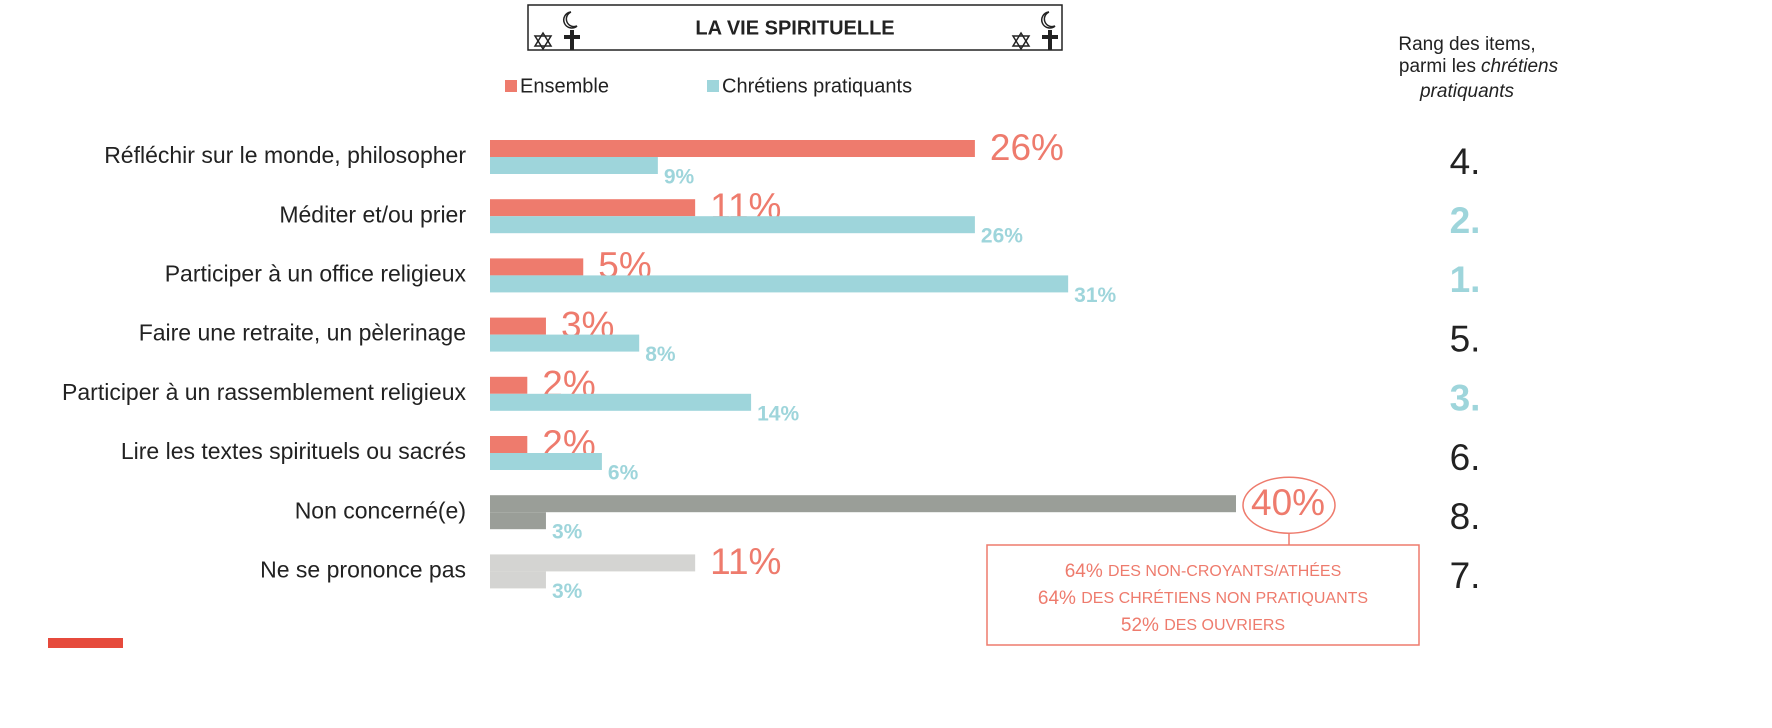 This screenshot has height=728, width=1772. What do you see at coordinates (1224, 570) in the screenshot?
I see `annotation-text: DES NON-CROYANTS/ATHÉES` at bounding box center [1224, 570].